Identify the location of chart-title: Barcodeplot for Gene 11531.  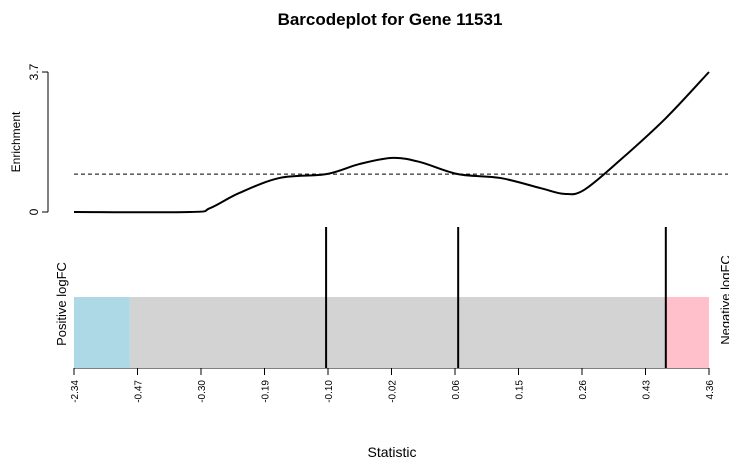
(390, 19).